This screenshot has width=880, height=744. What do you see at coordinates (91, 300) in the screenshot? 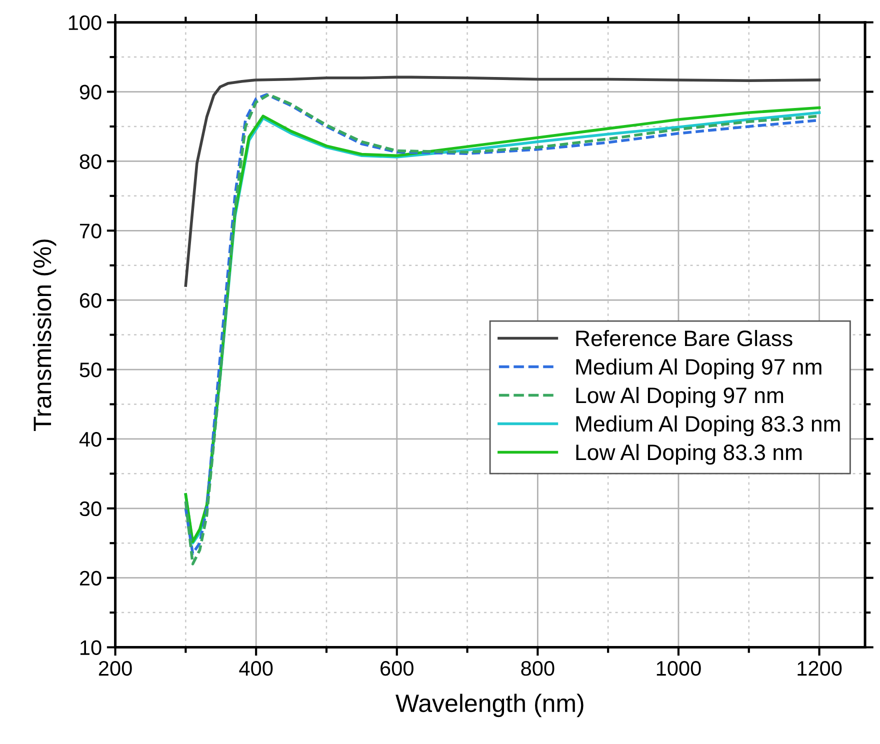
I see `y-tick-label: 60` at bounding box center [91, 300].